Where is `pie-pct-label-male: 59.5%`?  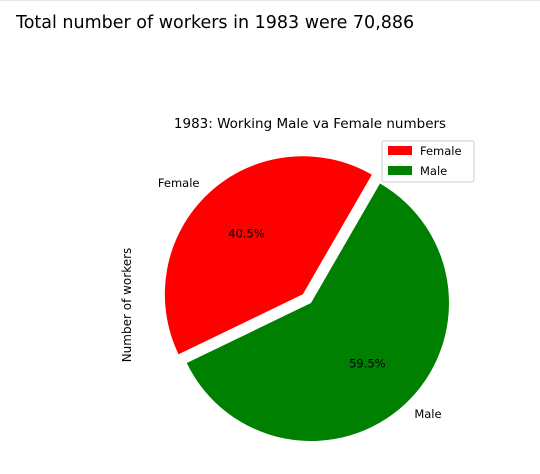 pie-pct-label-male: 59.5% is located at coordinates (367, 364).